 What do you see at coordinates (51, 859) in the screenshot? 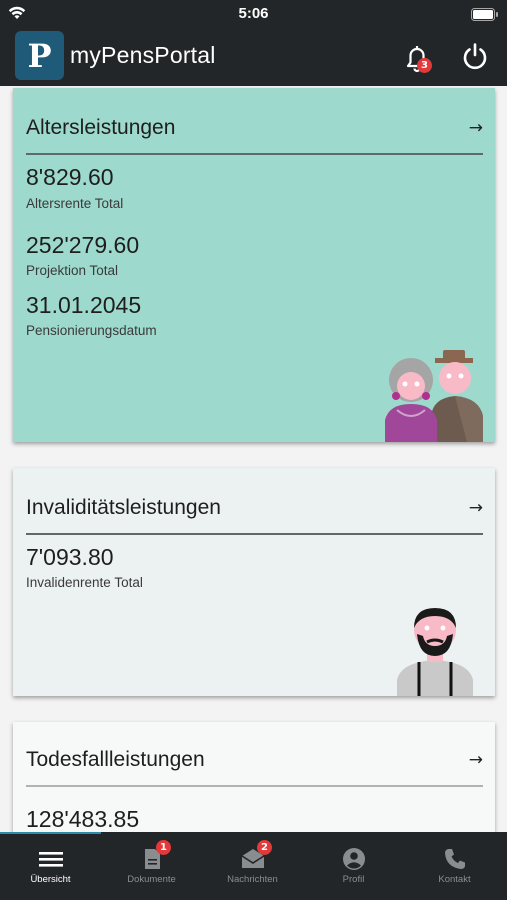
I see `menu-icon` at bounding box center [51, 859].